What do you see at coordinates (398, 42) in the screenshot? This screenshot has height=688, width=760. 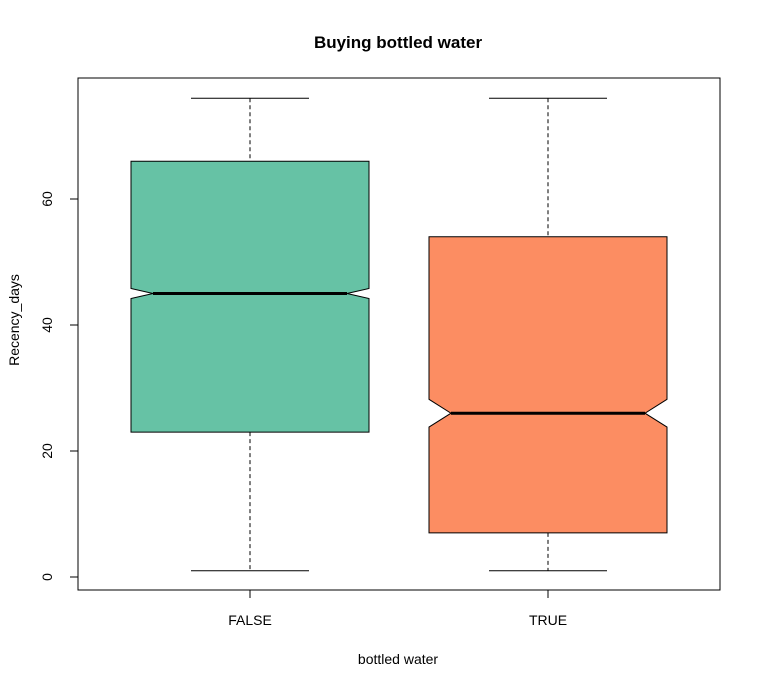 I see `chart-title: Buying bottled water` at bounding box center [398, 42].